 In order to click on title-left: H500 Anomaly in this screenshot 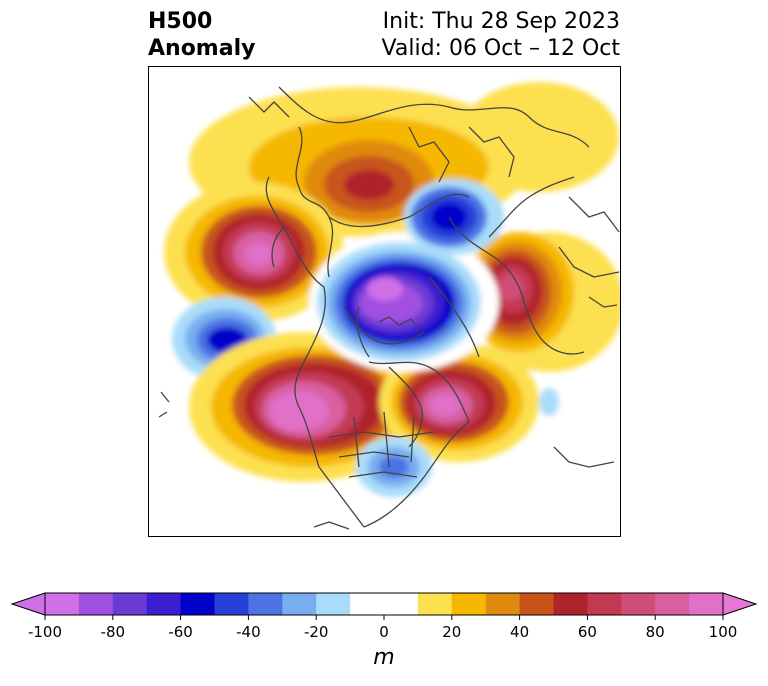, I will do `click(201, 35)`.